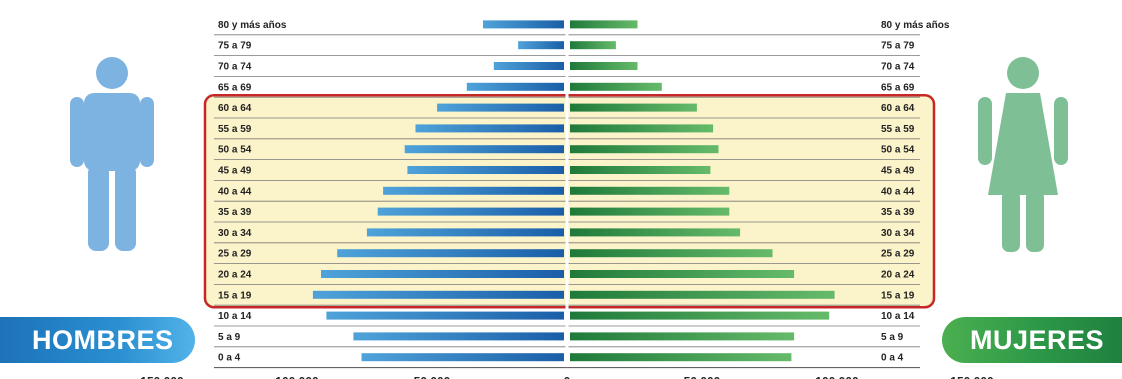 The image size is (1122, 379). Describe the element at coordinates (235, 150) in the screenshot. I see `age-label-left: 50 a 54` at that location.